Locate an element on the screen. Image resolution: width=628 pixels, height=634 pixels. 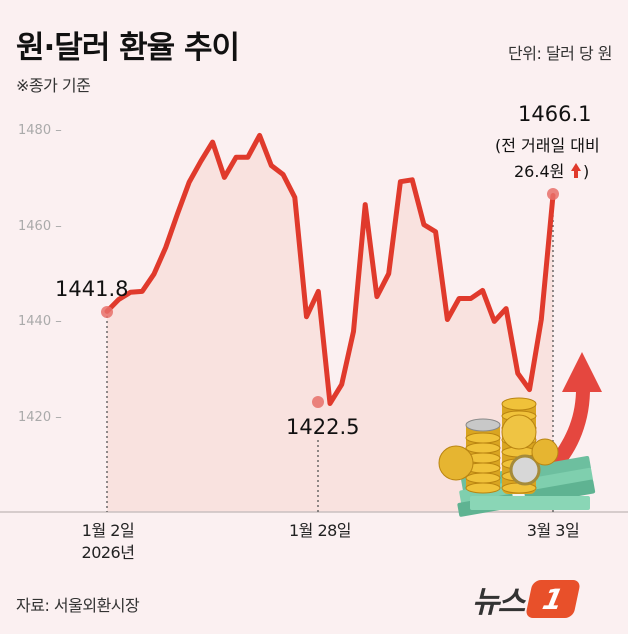
unit-label: 단위: 달러 당 원 is located at coordinates (560, 53).